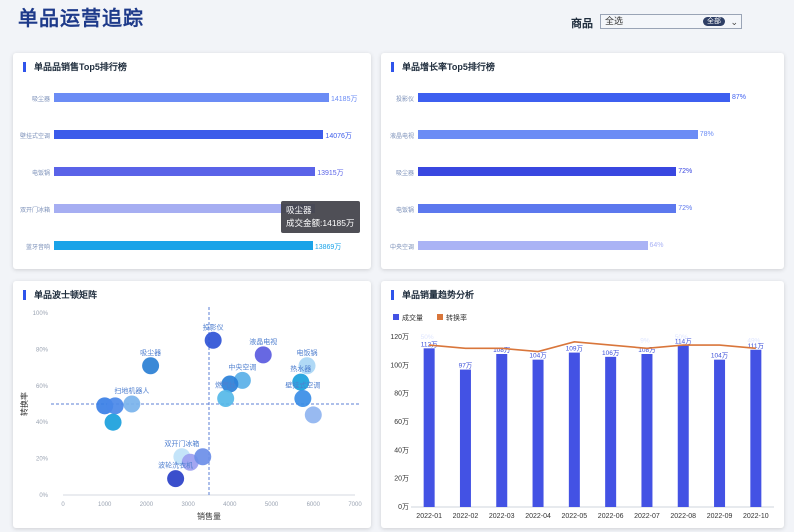 This screenshot has height=532, width=794. I want to click on trend-title: 单品销量趋势分析, so click(432, 295).